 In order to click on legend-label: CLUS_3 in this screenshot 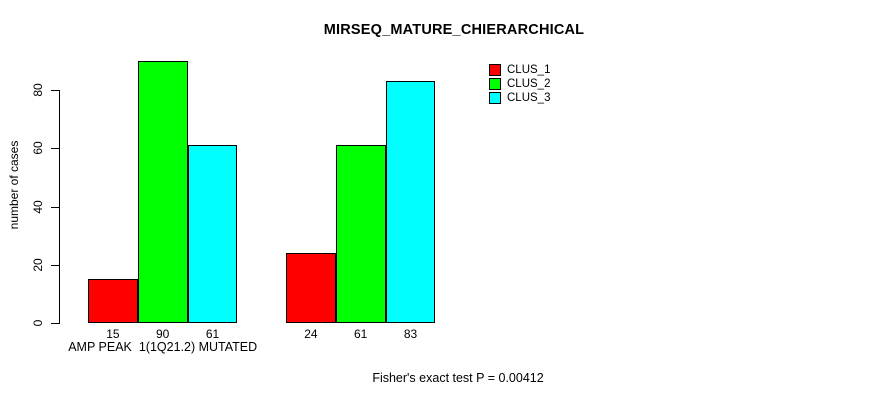, I will do `click(529, 98)`.